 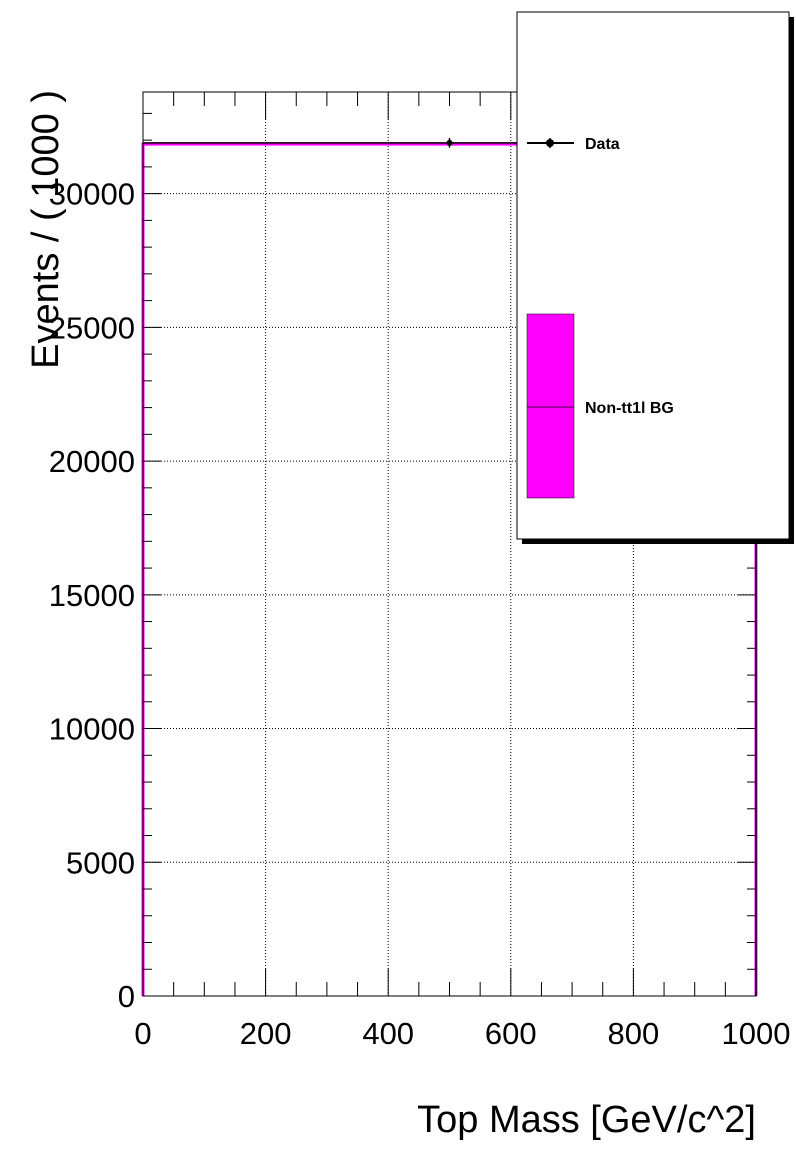 What do you see at coordinates (634, 1033) in the screenshot?
I see `x-tick-label: 800` at bounding box center [634, 1033].